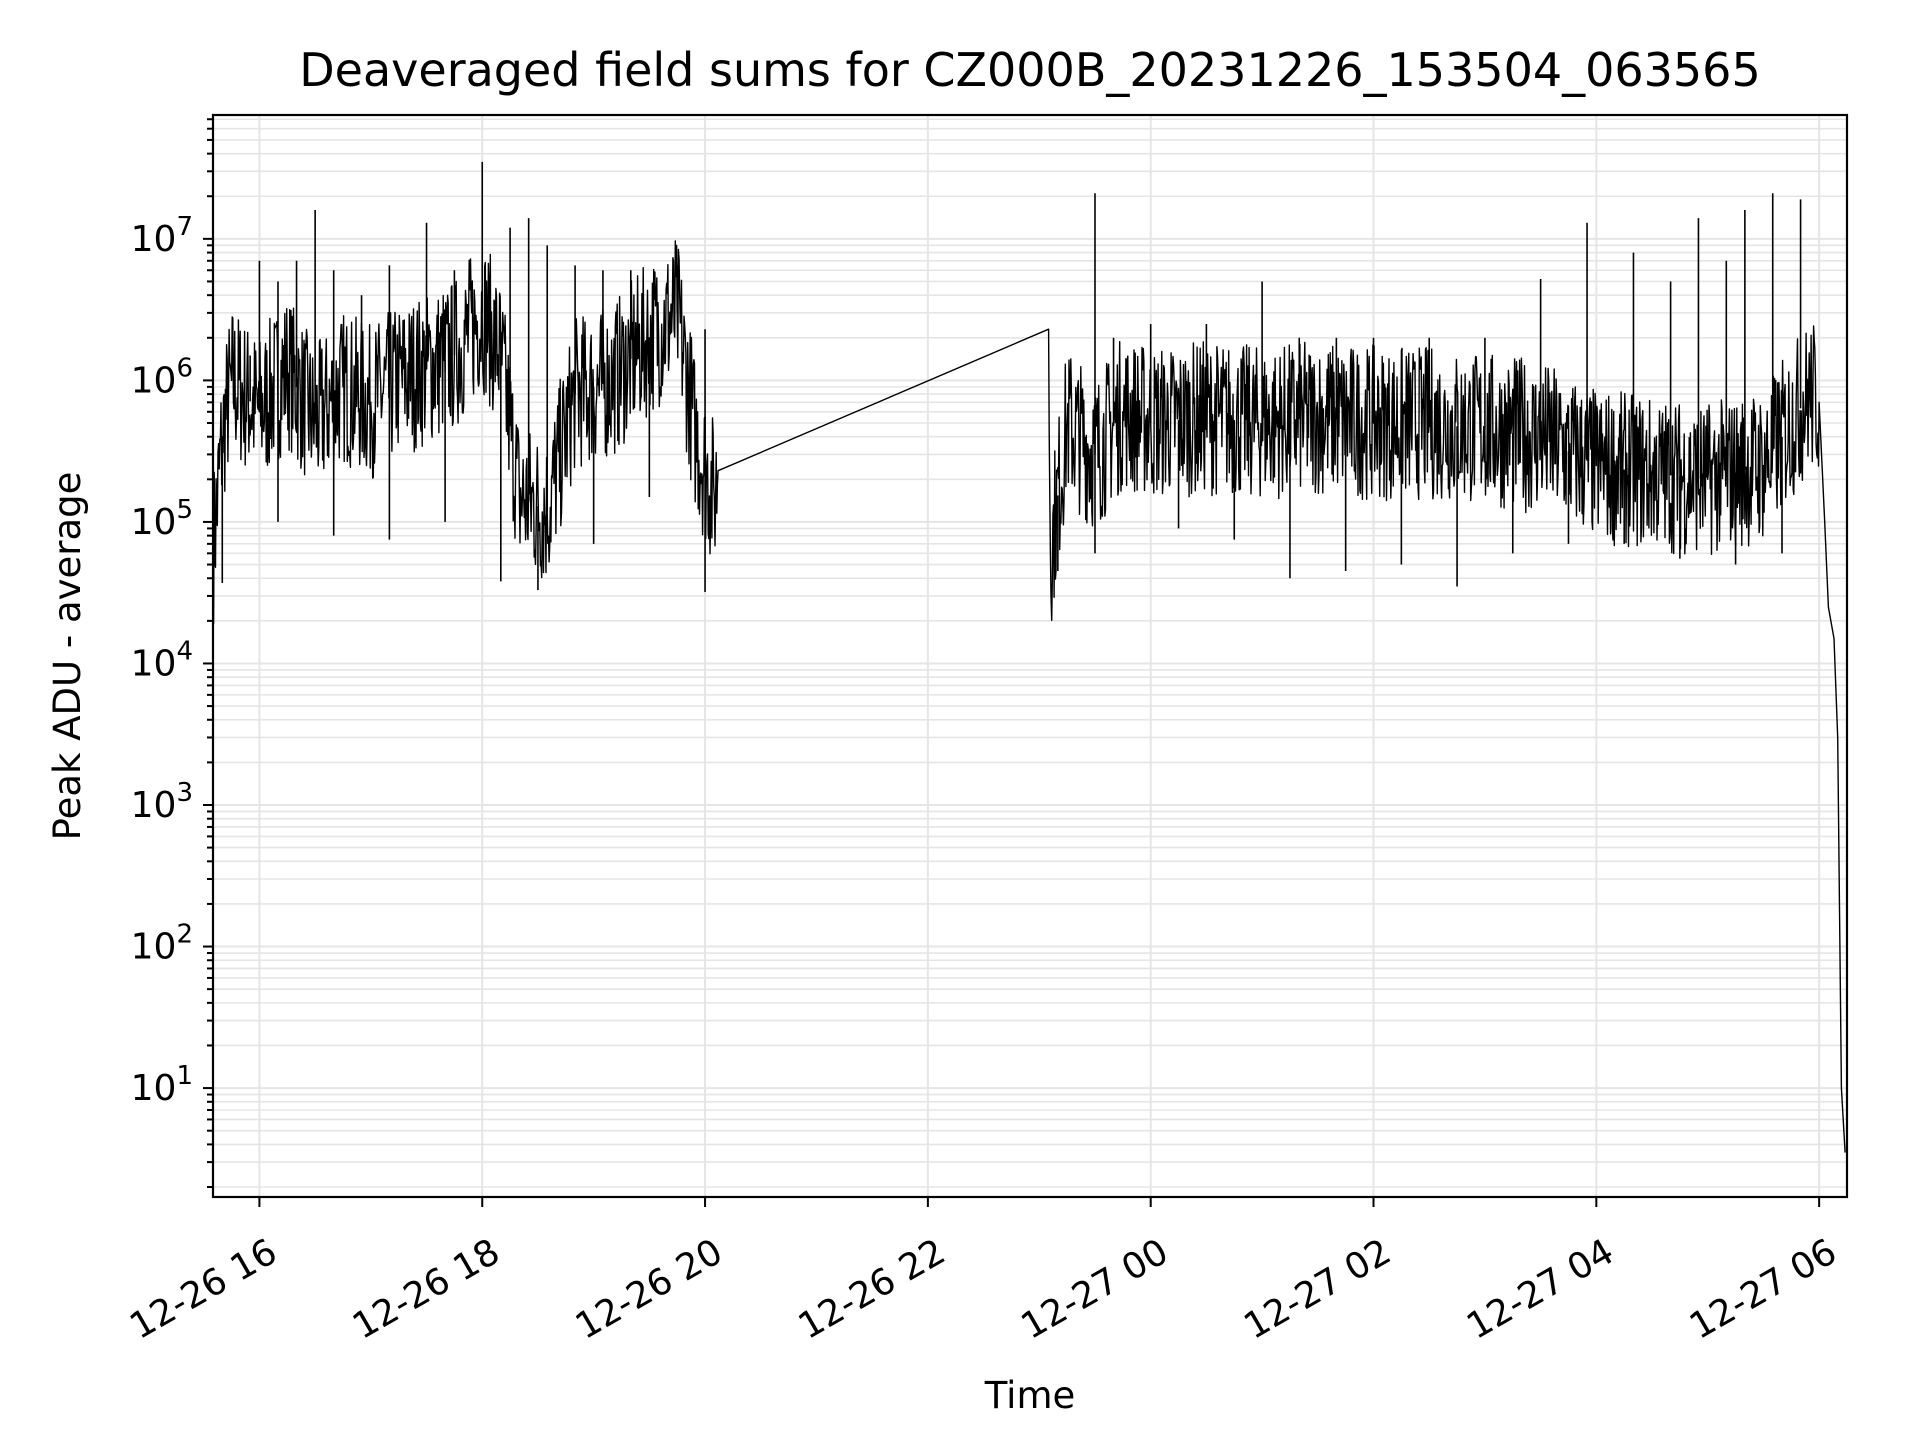 The width and height of the screenshot is (1920, 1440). I want to click on x-tick-label: 12-26 20, so click(649, 1289).